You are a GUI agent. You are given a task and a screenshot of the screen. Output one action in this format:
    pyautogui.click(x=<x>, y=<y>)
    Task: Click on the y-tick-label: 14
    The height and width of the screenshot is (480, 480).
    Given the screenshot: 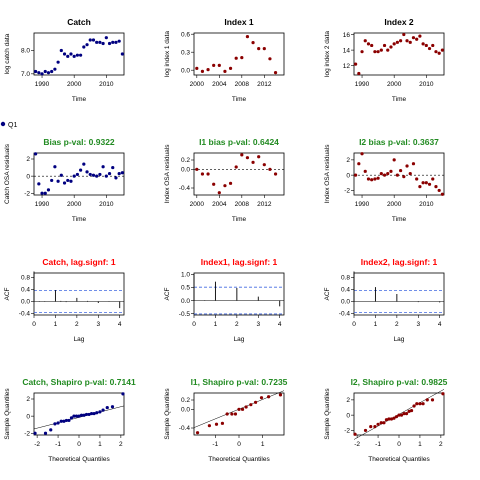 What is the action you would take?
    pyautogui.click(x=347, y=50)
    